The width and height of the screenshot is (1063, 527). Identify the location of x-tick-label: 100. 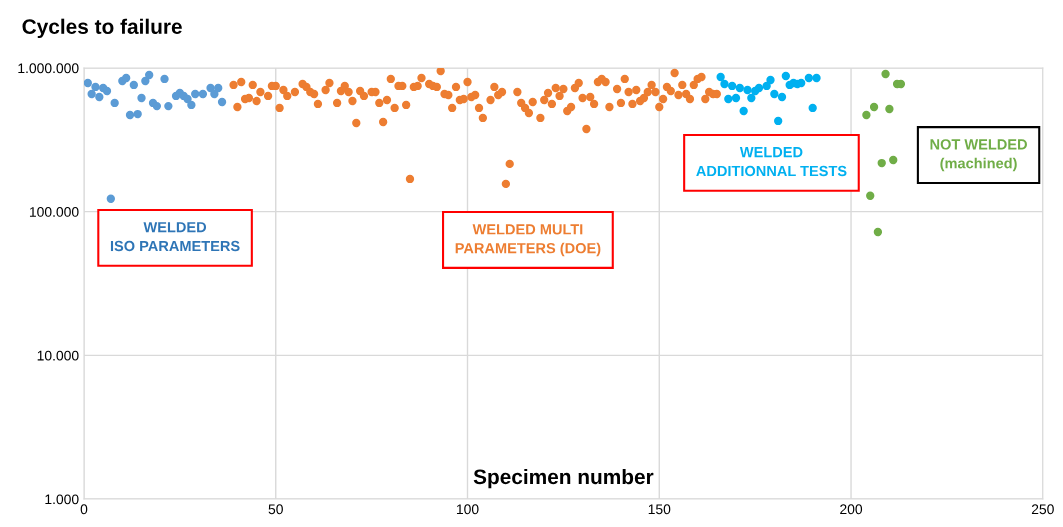
(467, 509).